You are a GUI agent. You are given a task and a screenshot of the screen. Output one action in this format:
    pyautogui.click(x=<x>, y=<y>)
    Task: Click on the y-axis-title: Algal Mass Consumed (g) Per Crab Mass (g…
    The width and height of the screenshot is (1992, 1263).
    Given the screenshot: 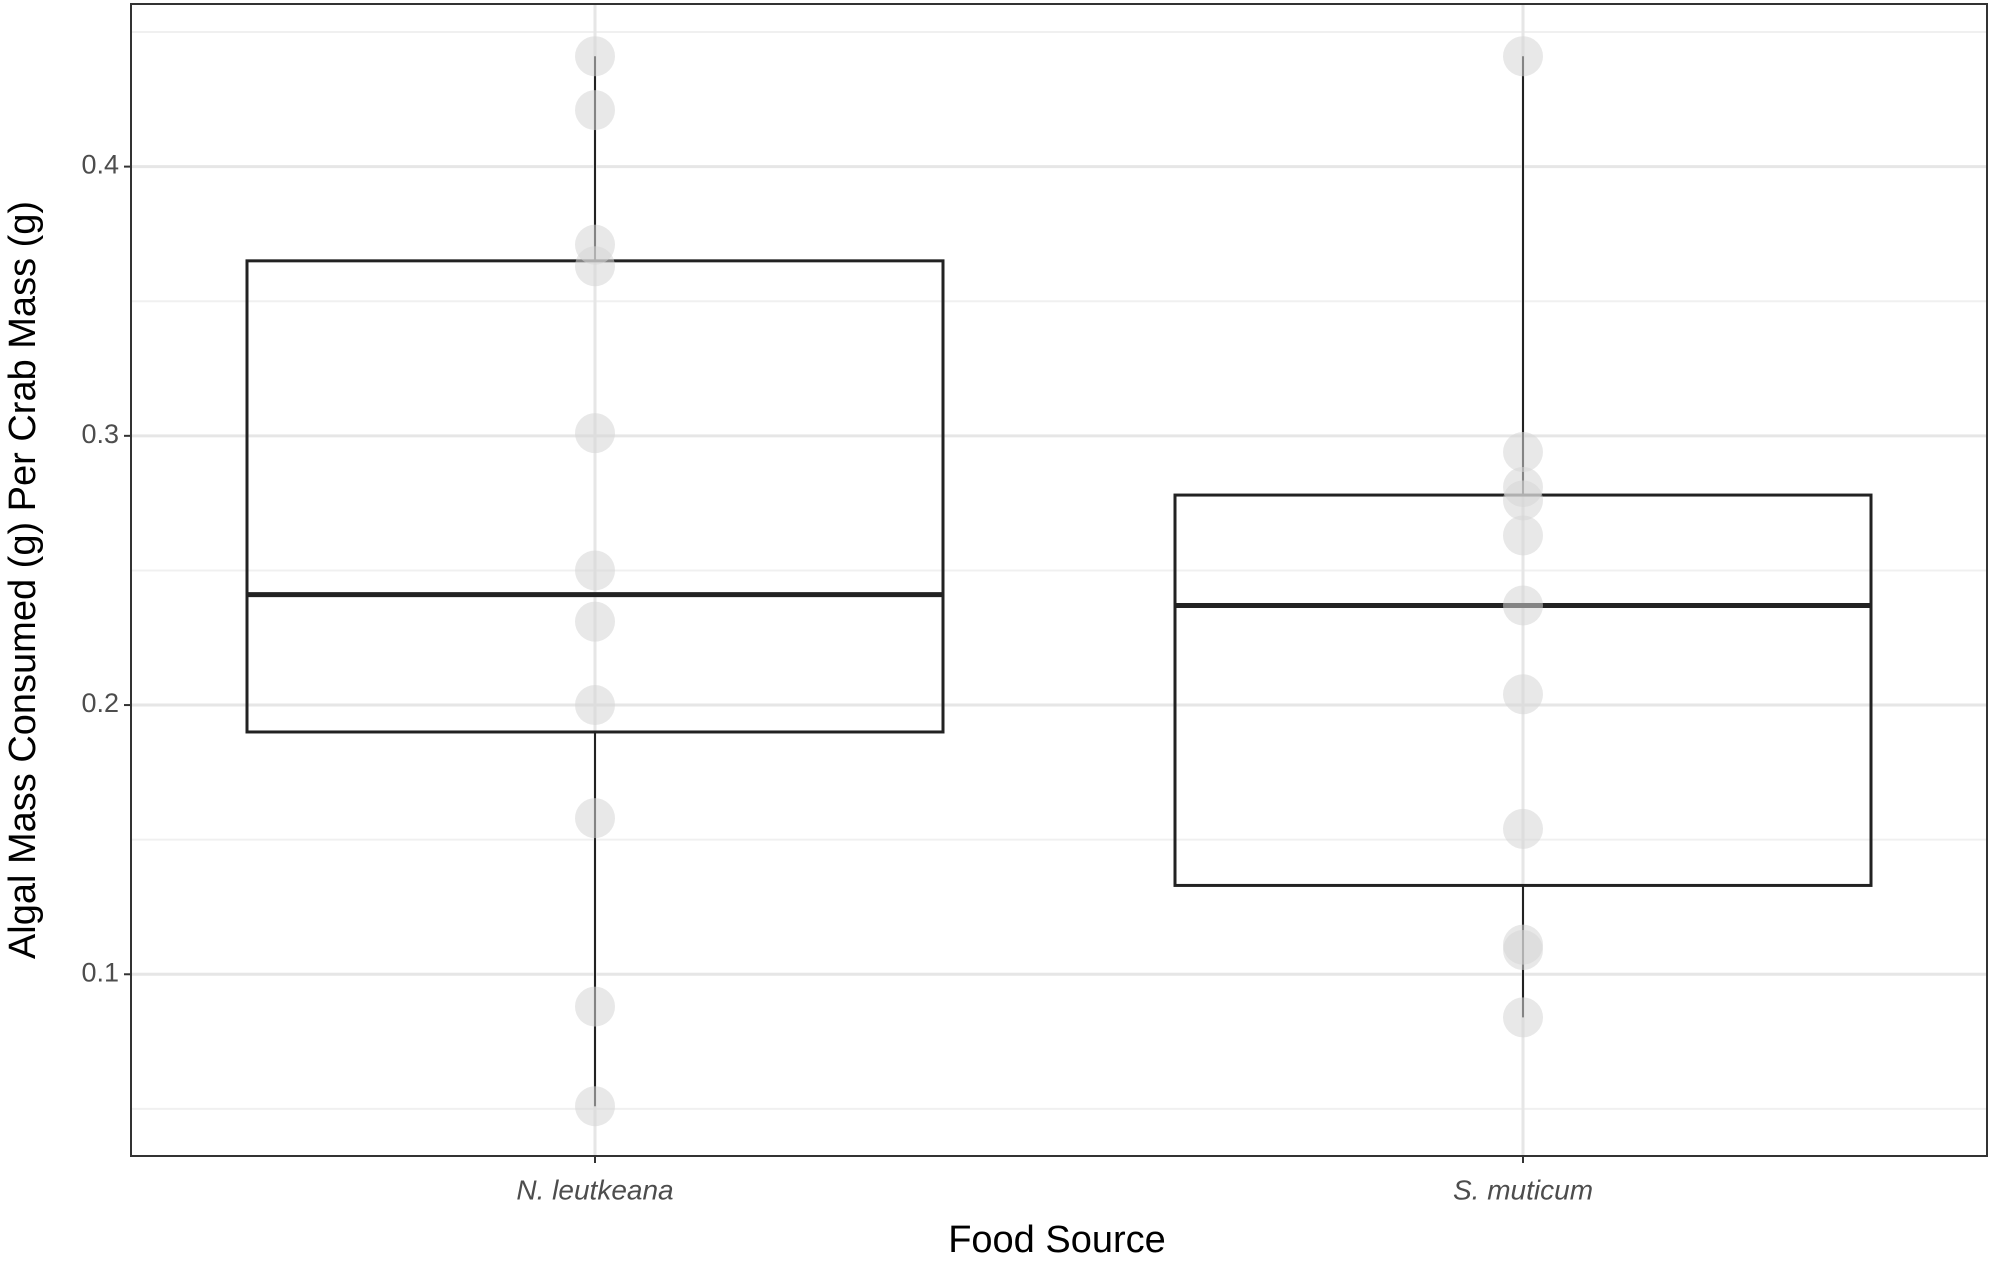 What is the action you would take?
    pyautogui.click(x=23, y=580)
    